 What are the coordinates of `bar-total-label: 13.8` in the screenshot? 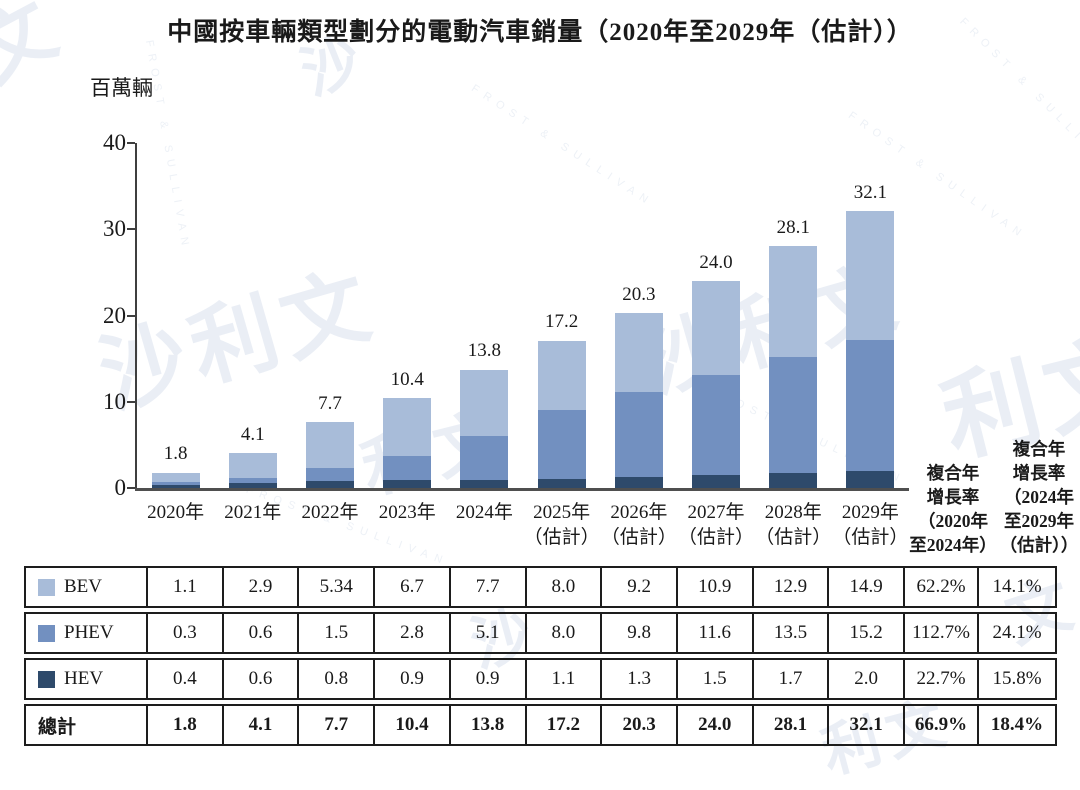 It's located at (484, 350).